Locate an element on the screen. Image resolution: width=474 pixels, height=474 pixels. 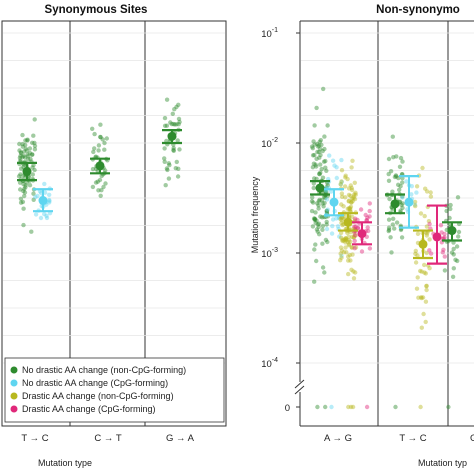
mean-marker is located at coordinates (172, 136).